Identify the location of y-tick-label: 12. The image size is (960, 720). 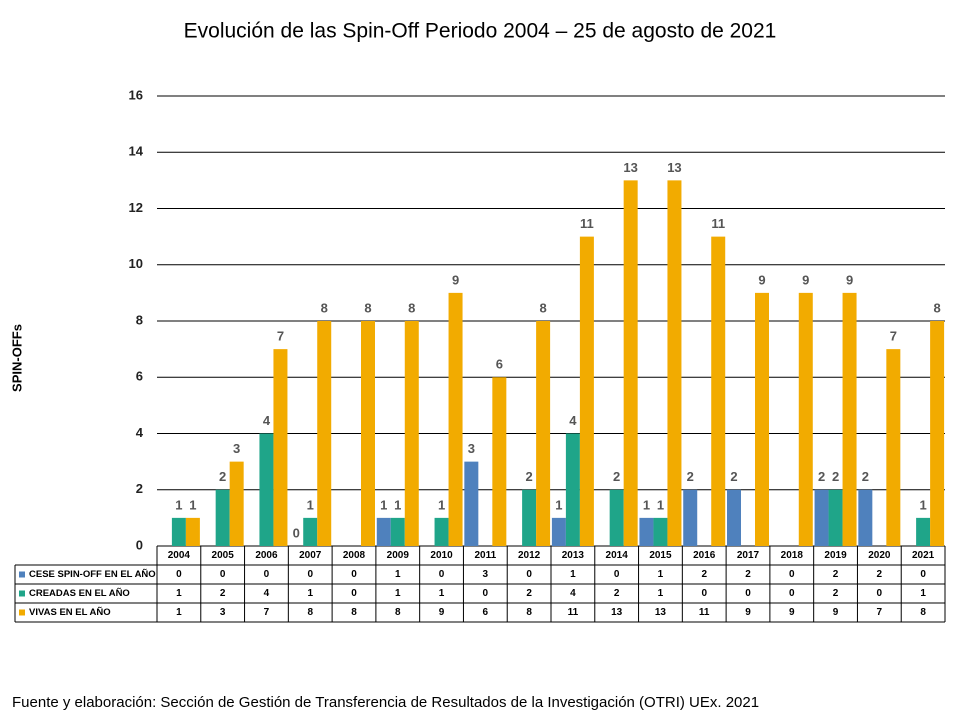
(136, 207).